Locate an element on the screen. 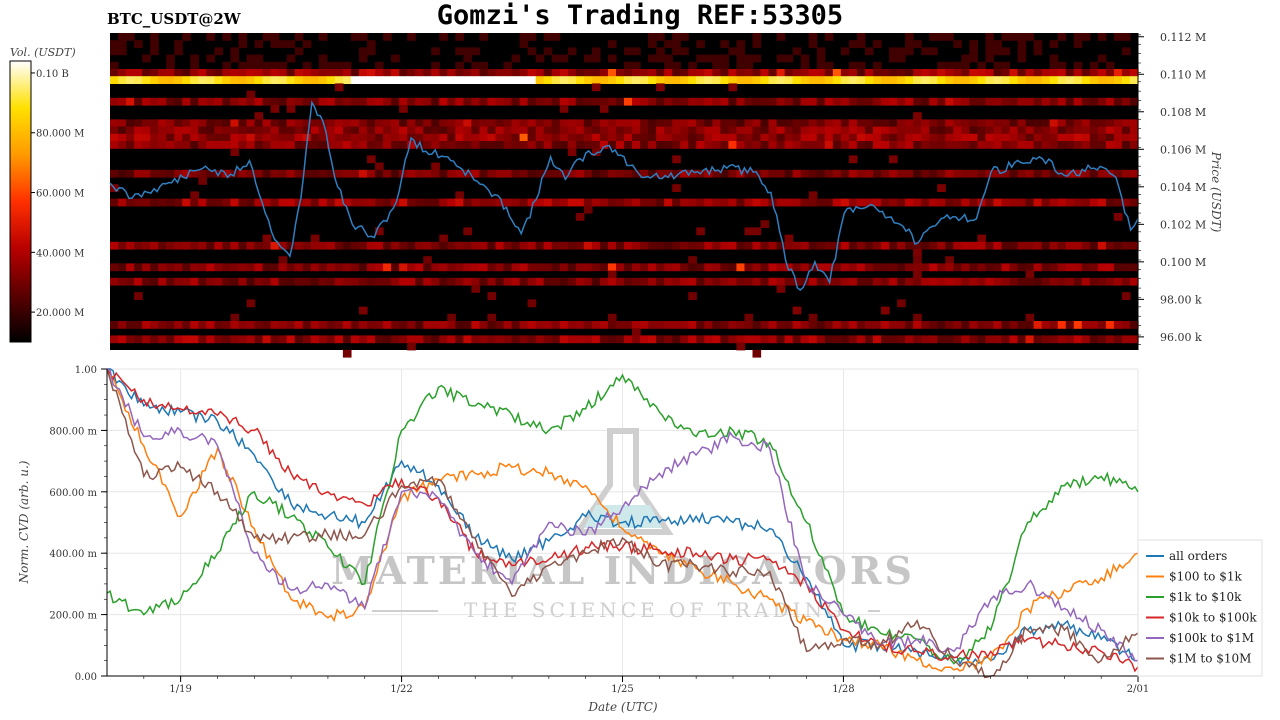  price-tick-label: 0.108 M is located at coordinates (1183, 112).